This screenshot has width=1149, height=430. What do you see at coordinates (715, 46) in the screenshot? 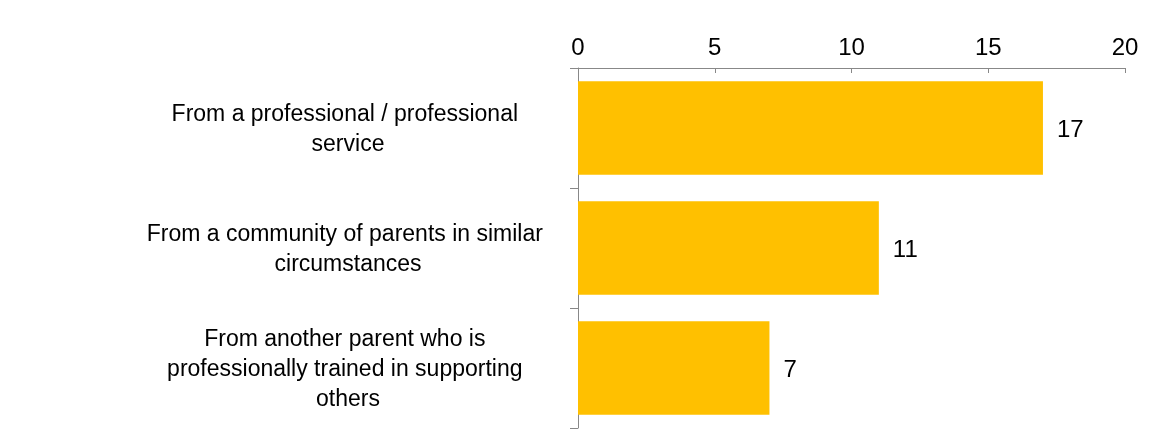
I see `x-tick-label: 5` at bounding box center [715, 46].